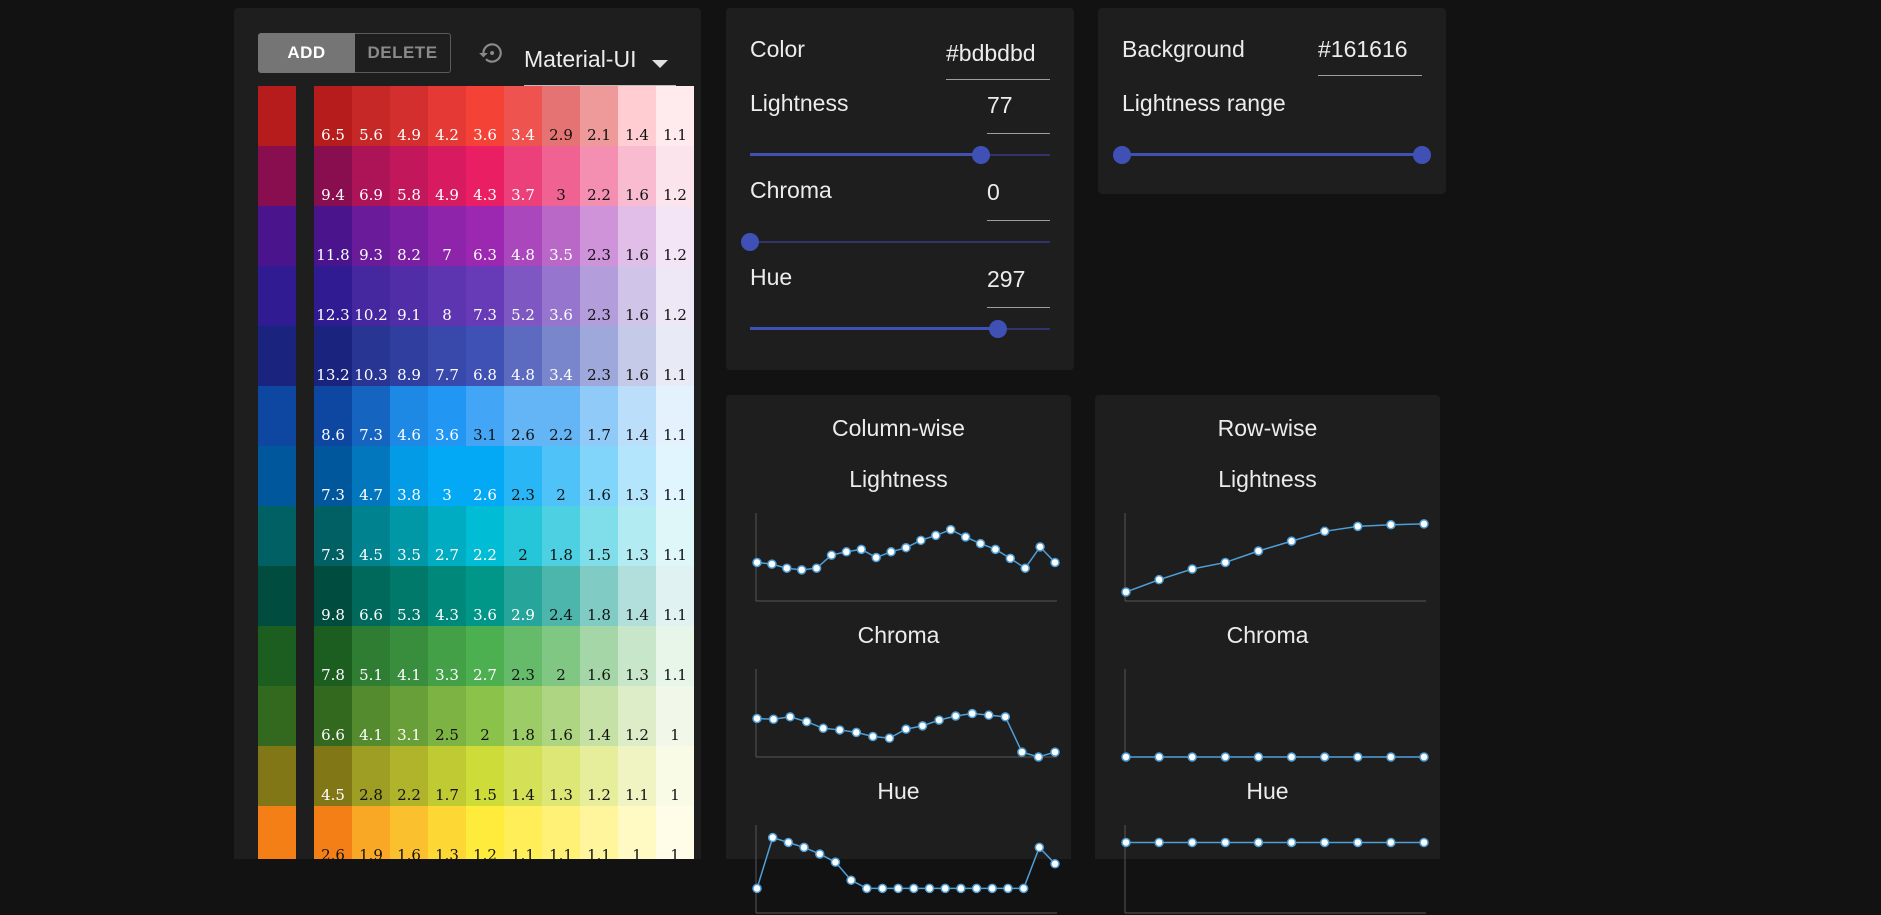 This screenshot has height=915, width=1881. Describe the element at coordinates (333, 656) in the screenshot. I see `palette-swatch: 7.8` at that location.